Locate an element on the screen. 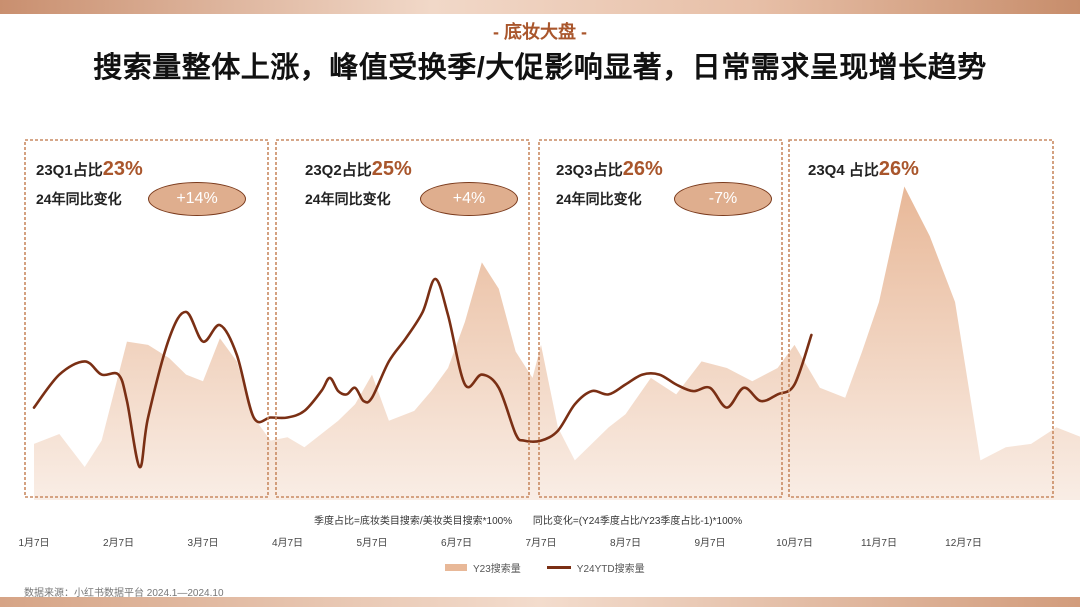 The height and width of the screenshot is (607, 1080). x-tick-label: 8月7日 is located at coordinates (625, 543).